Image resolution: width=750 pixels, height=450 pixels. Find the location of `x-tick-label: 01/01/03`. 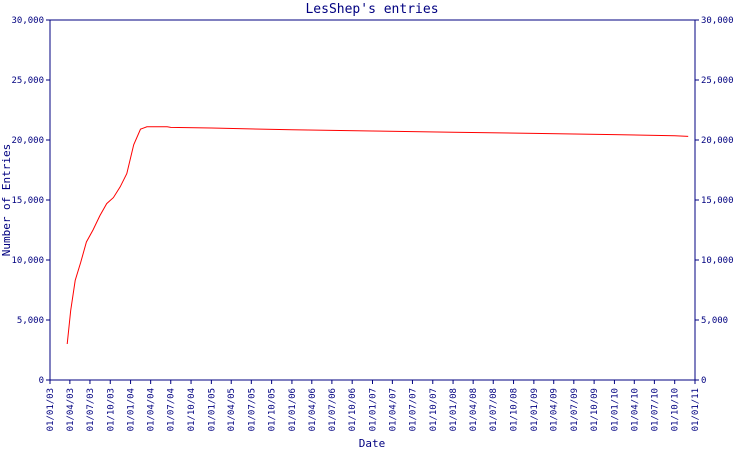

x-tick-label: 01/01/03 is located at coordinates (51, 409).